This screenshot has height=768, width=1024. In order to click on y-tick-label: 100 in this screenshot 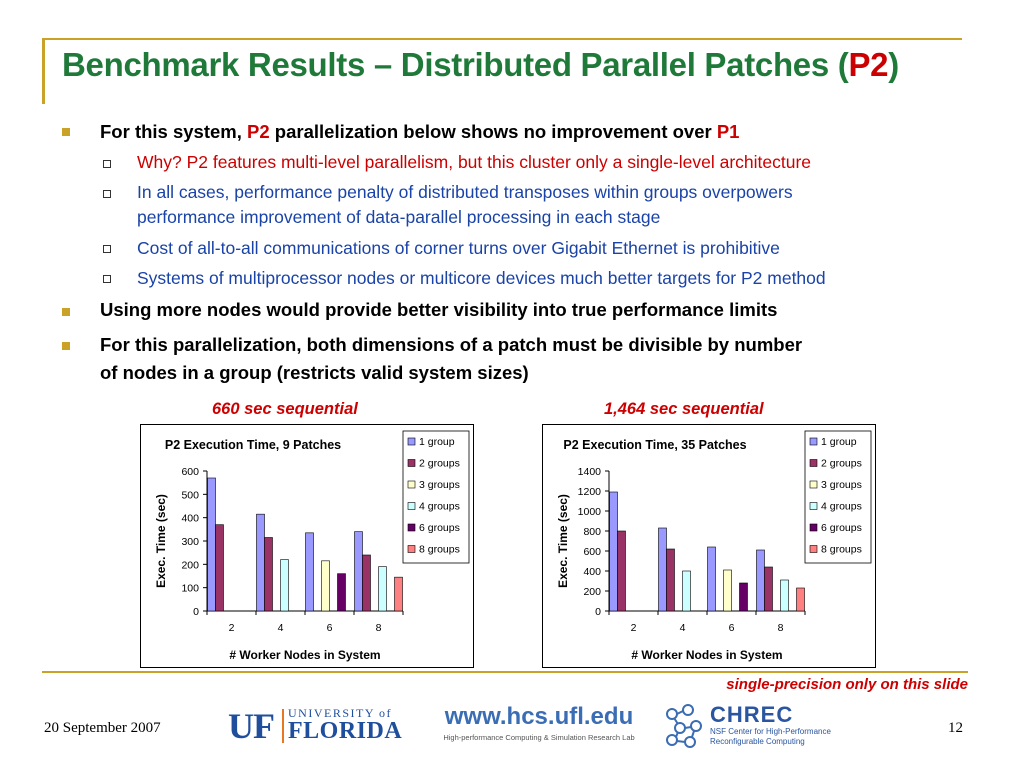, I will do `click(190, 589)`.